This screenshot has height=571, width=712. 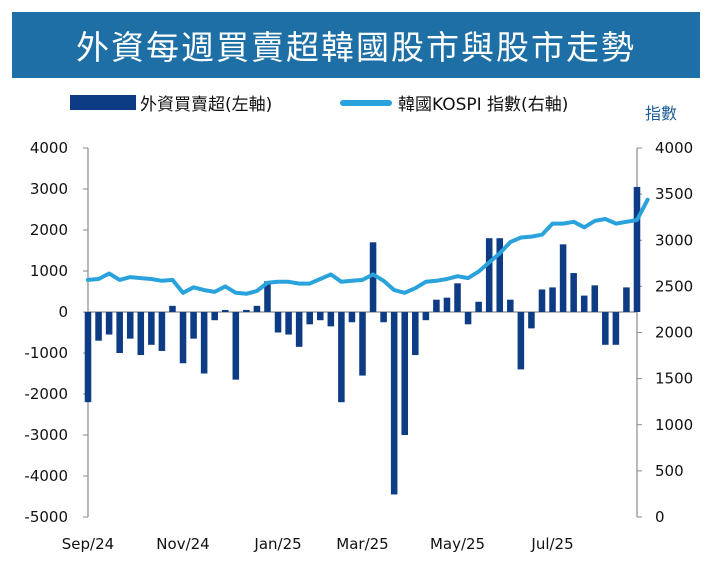 I want to click on right-tick-label: 3000, so click(x=674, y=240).